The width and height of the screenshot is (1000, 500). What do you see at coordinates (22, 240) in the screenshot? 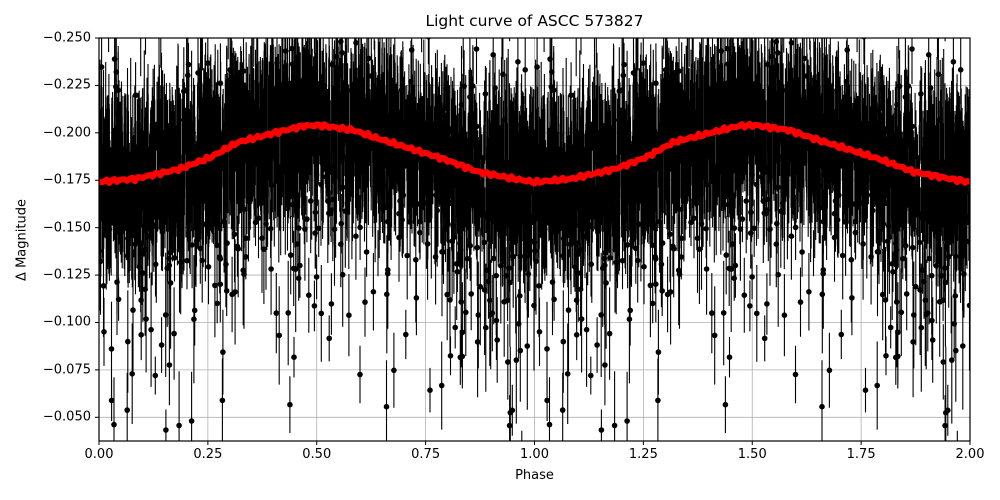
I see `y-axis-label: Δ Magnitude` at bounding box center [22, 240].